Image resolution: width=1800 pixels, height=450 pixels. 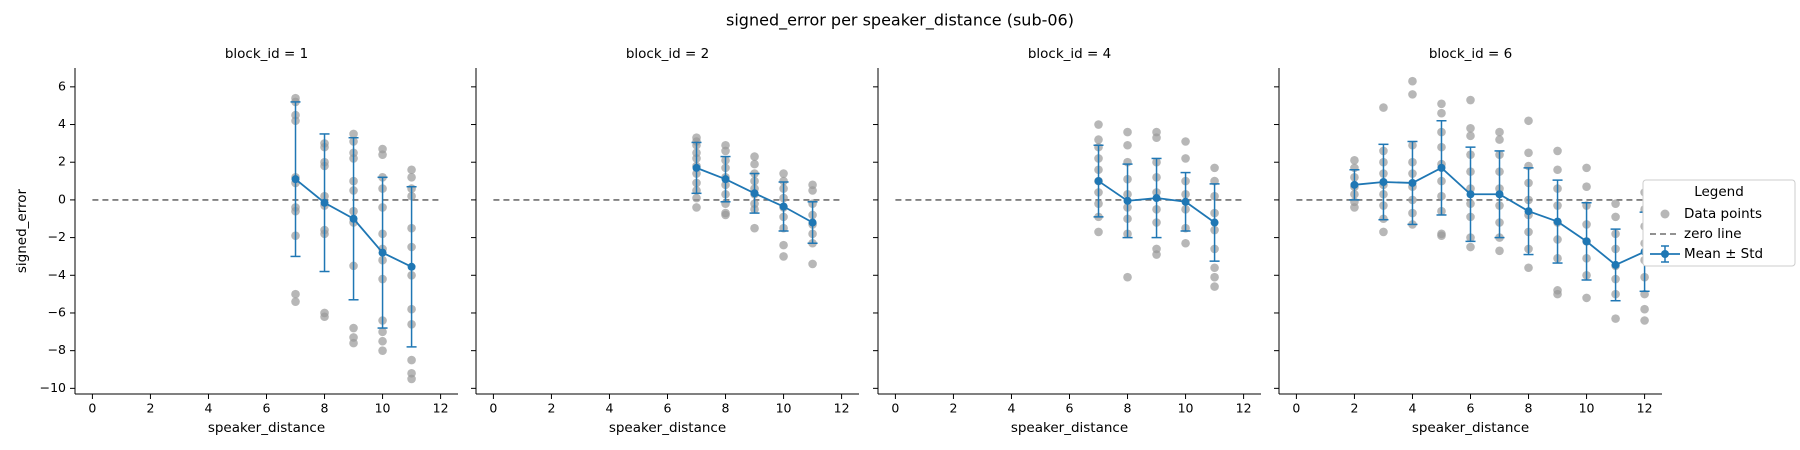 I want to click on legend: Legend Data points zero line Mean ± Std, so click(x=1719, y=223).